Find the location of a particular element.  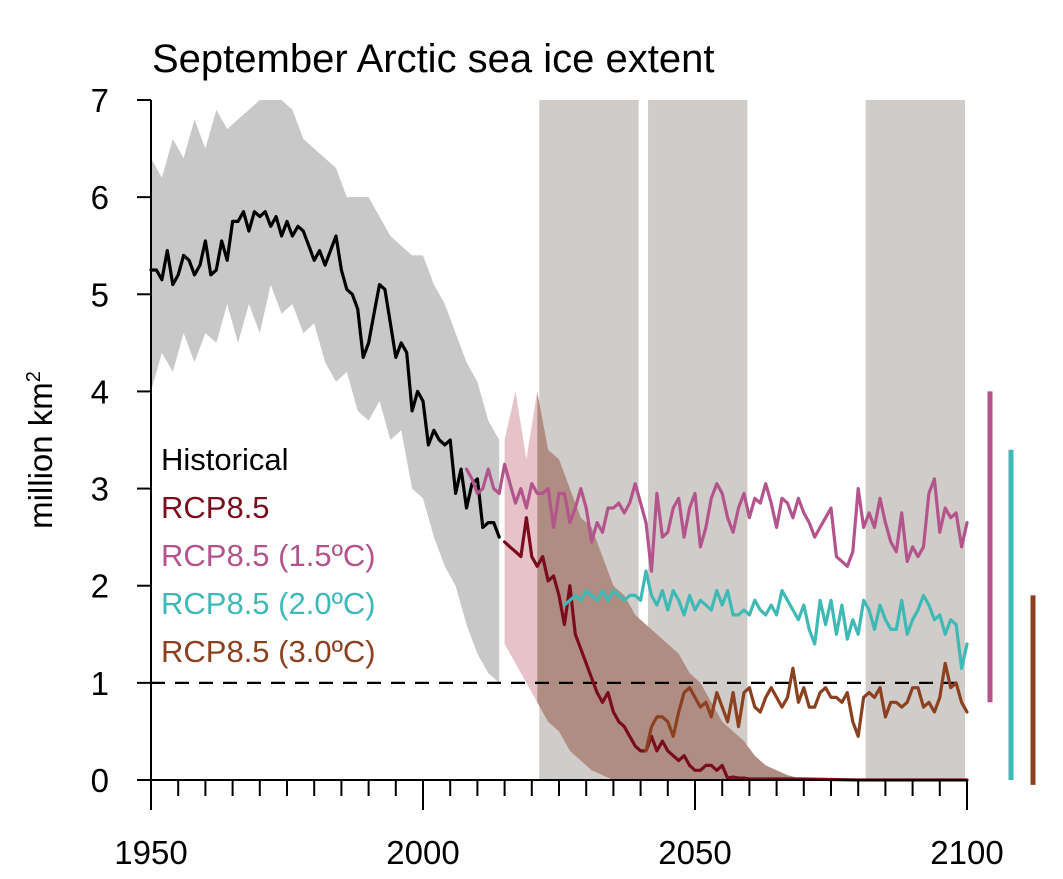

y-tick-label-3: 3 is located at coordinates (100, 489).